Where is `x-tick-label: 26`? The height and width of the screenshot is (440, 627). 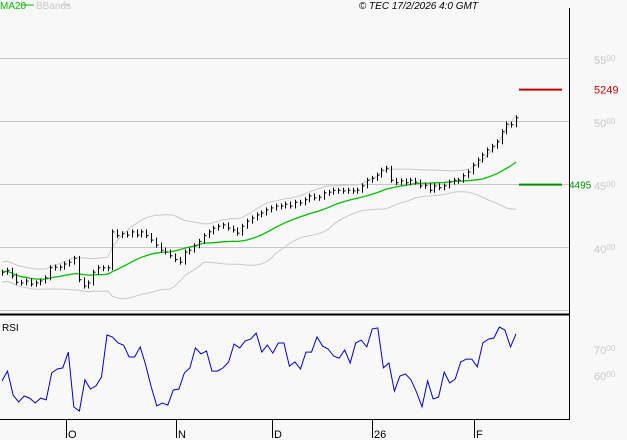 x-tick-label: 26 is located at coordinates (380, 434).